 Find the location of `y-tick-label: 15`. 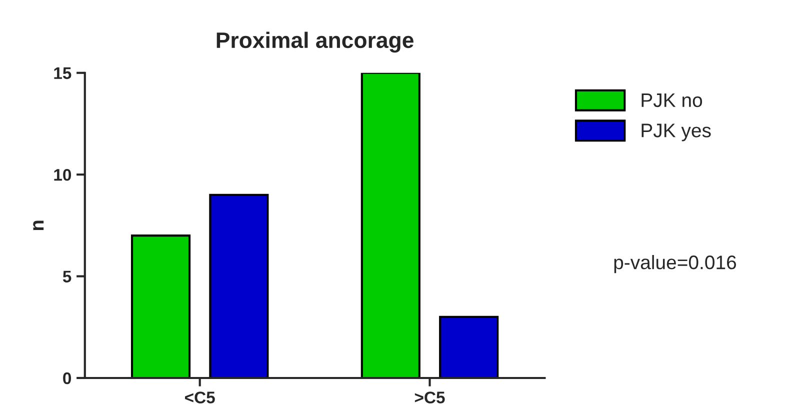

y-tick-label: 15 is located at coordinates (63, 73).